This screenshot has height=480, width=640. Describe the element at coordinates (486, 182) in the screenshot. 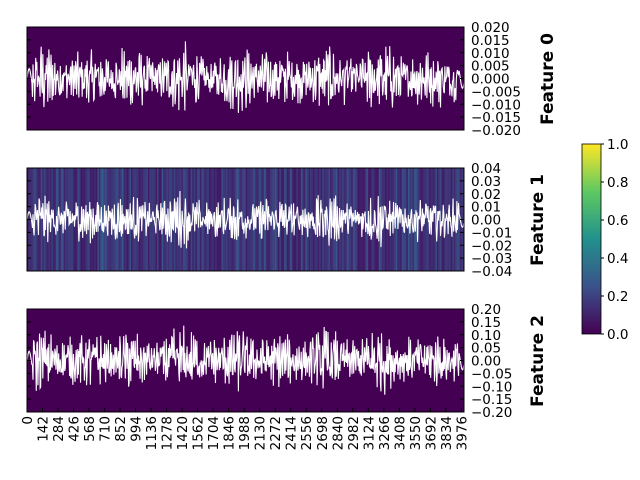

I see `y-tick-label: 0.03` at that location.